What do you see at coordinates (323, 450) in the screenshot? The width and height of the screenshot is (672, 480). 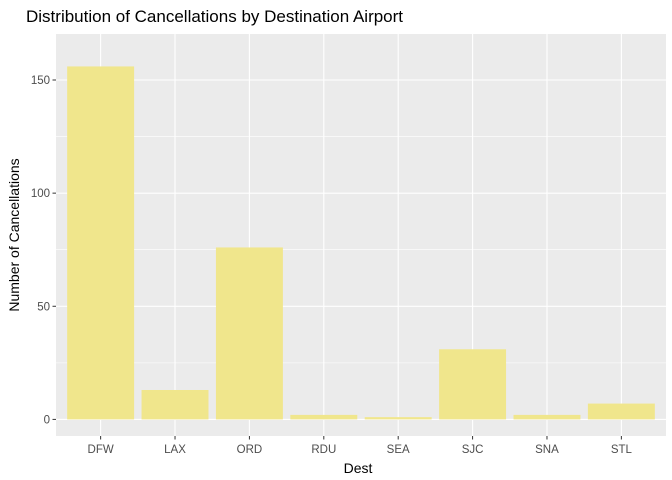 I see `x-tick-label-rdu: RDU` at bounding box center [323, 450].